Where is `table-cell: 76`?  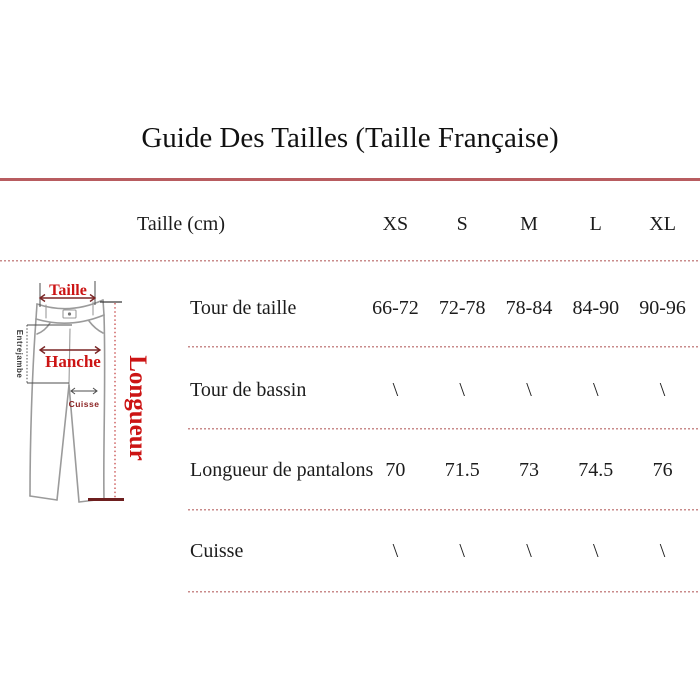 table-cell: 76 is located at coordinates (662, 470).